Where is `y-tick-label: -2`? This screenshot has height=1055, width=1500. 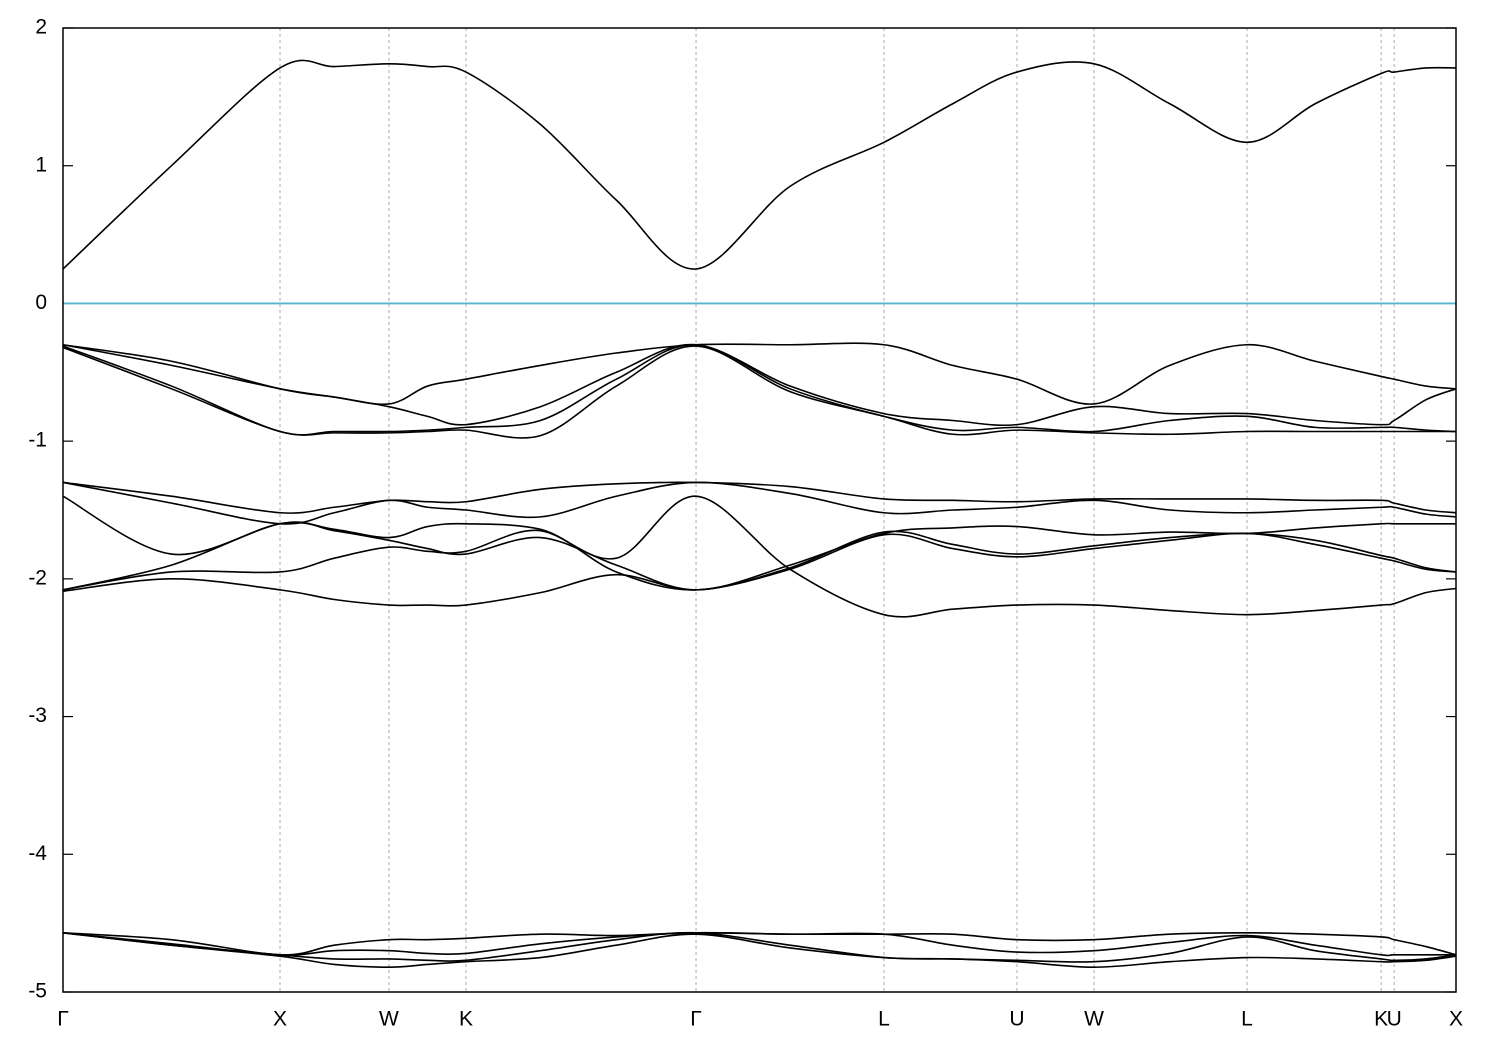
y-tick-label: -2 is located at coordinates (37, 577).